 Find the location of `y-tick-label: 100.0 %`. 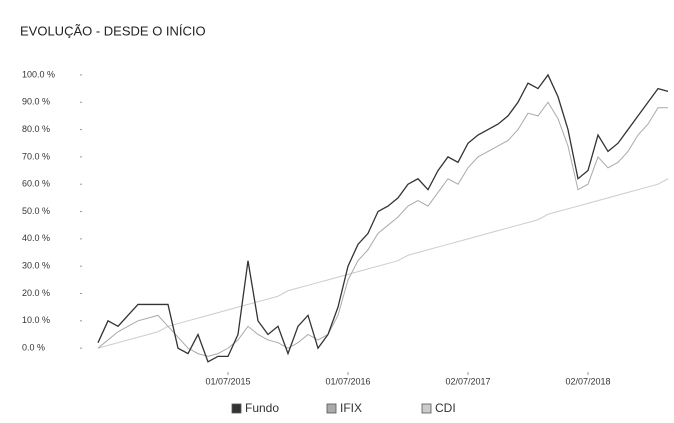

y-tick-label: 100.0 % is located at coordinates (38, 74).